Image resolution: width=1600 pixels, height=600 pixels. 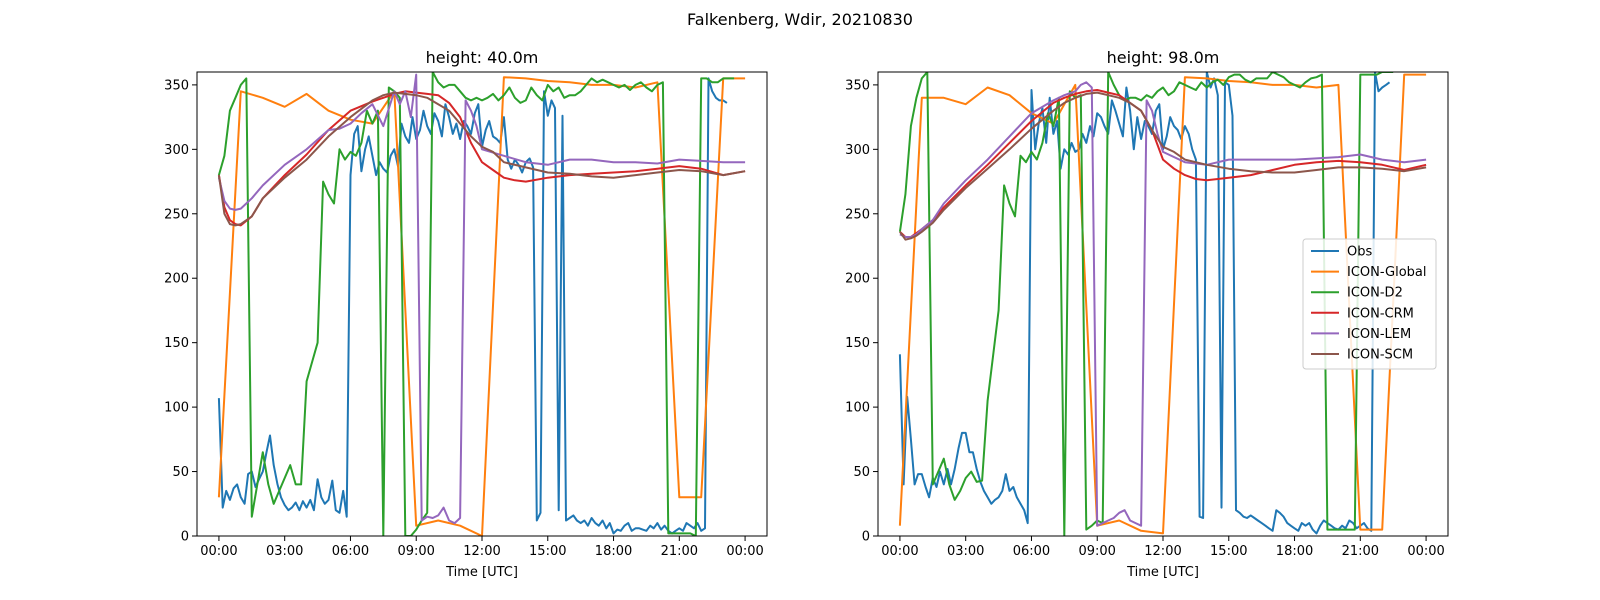 What do you see at coordinates (1359, 252) in the screenshot?
I see `legend-label-obs: Obs` at bounding box center [1359, 252].